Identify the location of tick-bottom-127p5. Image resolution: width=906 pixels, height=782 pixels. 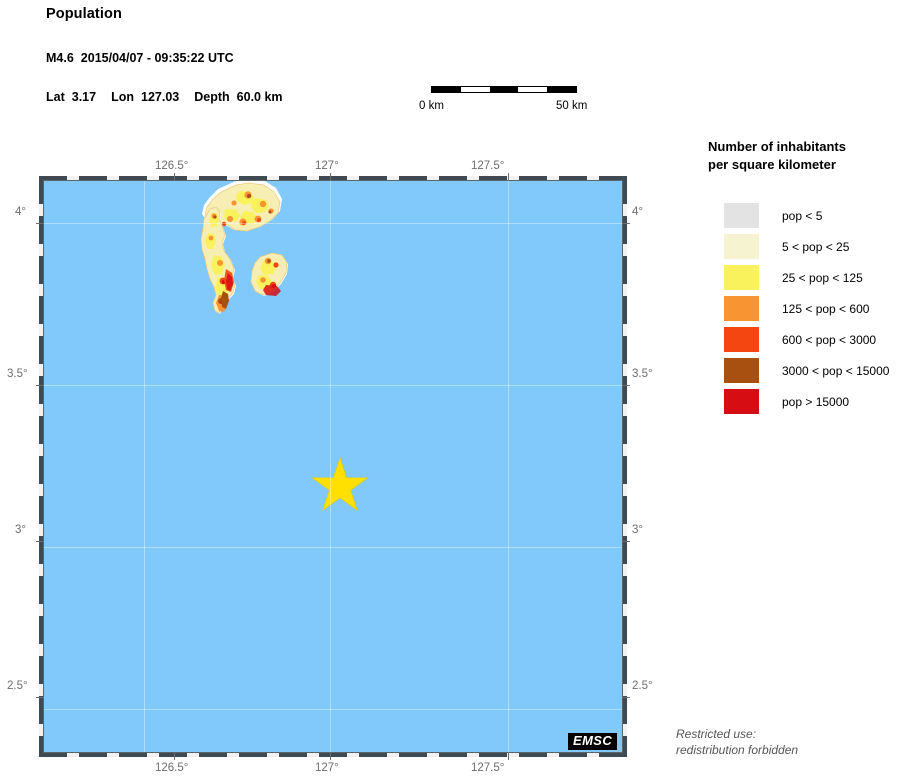
(508, 756).